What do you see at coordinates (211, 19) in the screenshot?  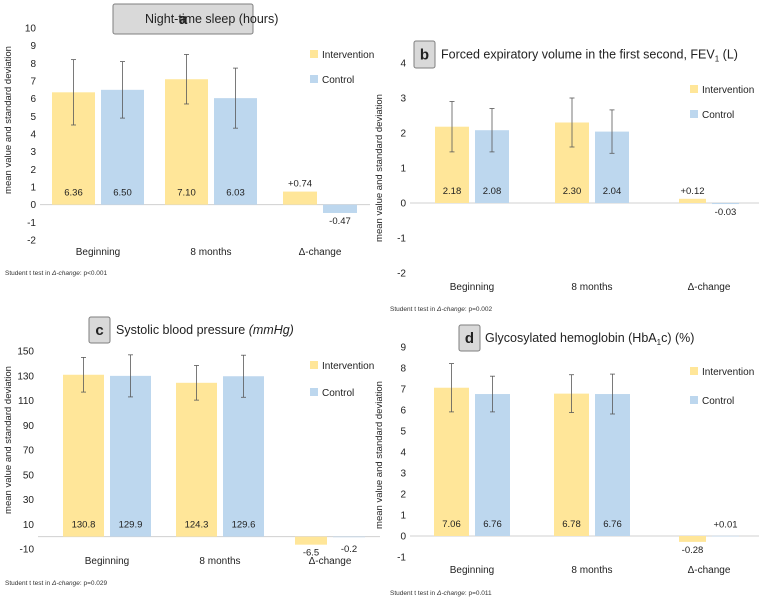 I see `chart-title: Night-time sleep (hours)` at bounding box center [211, 19].